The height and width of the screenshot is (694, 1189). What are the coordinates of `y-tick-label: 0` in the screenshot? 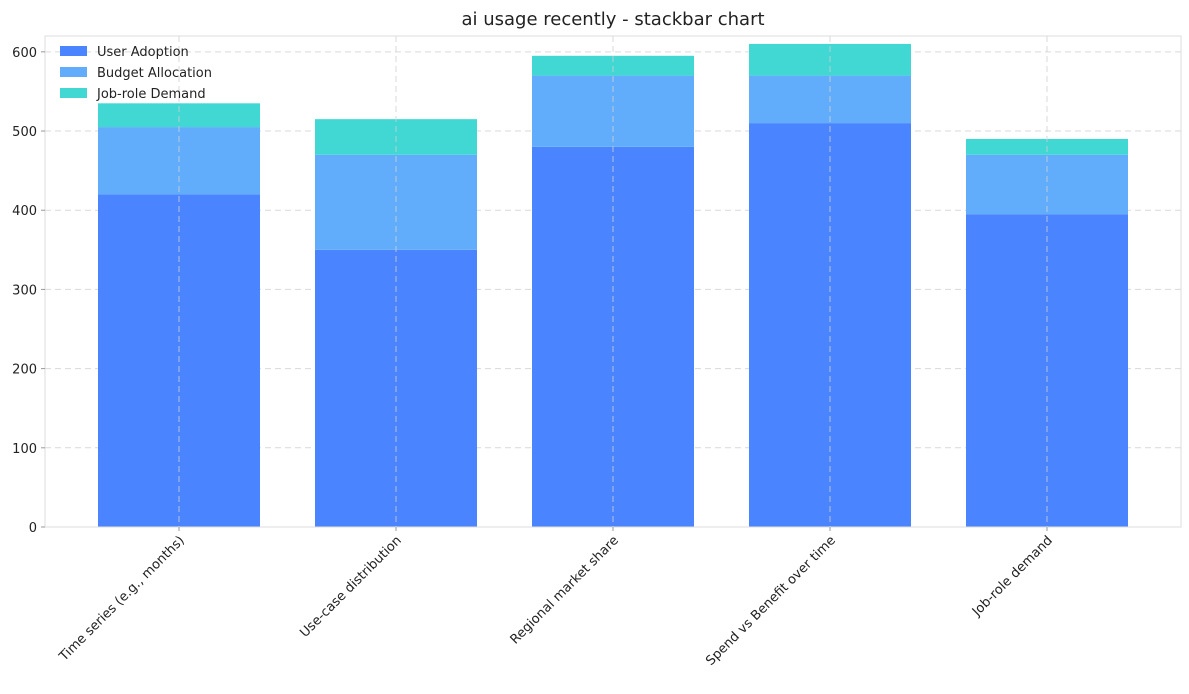 It's located at (33, 528).